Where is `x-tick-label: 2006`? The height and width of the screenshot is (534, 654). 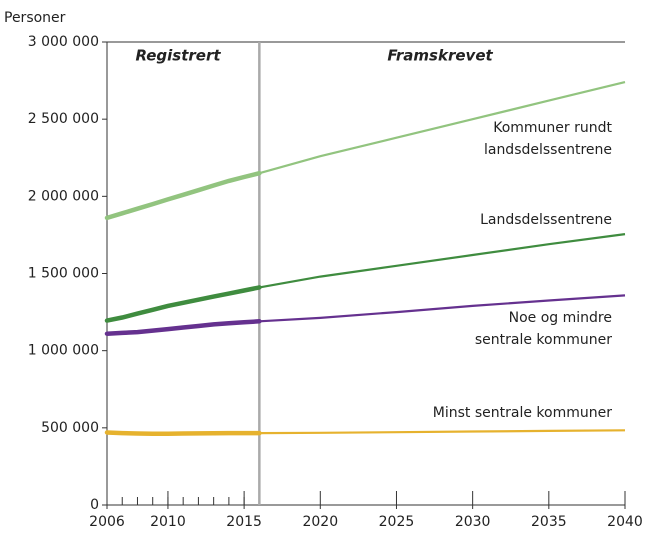
x-tick-label: 2006 is located at coordinates (107, 522).